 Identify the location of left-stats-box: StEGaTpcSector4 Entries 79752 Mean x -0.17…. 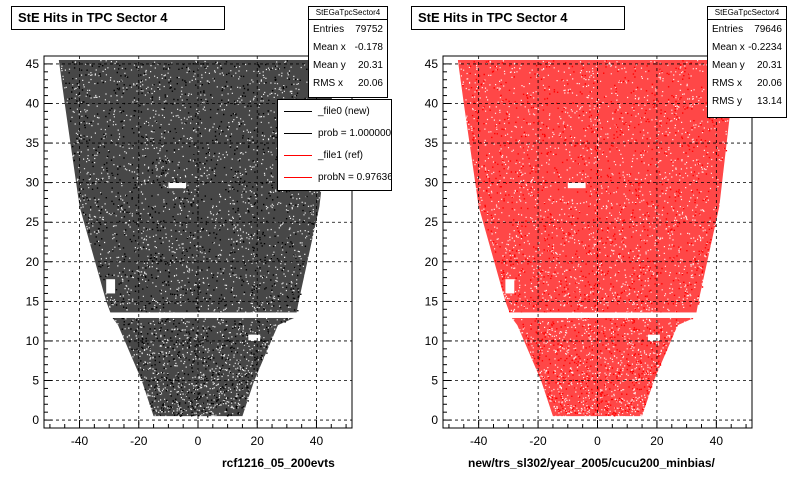
(348, 52).